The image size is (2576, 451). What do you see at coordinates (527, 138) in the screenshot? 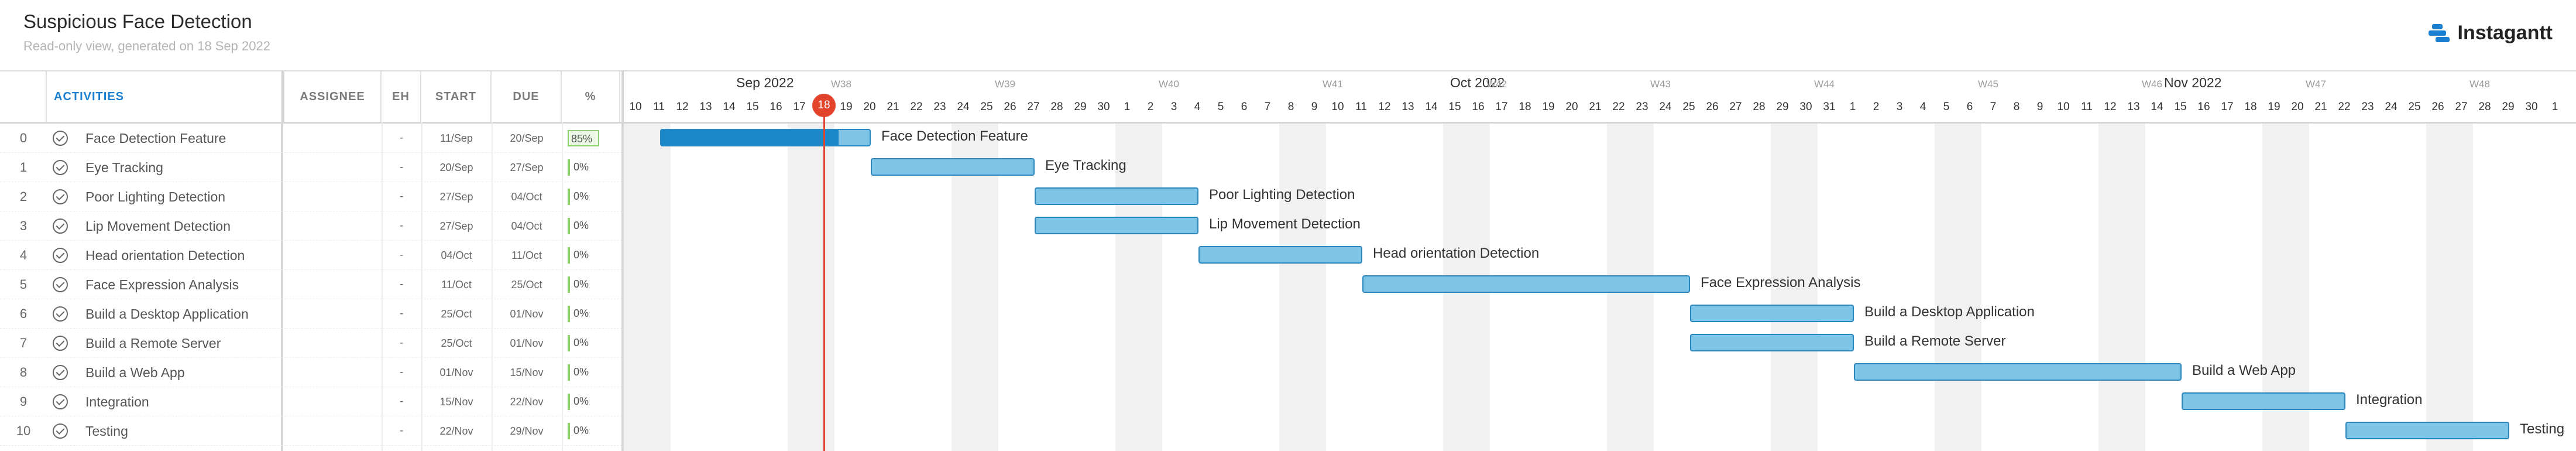
I see `task-due: 20/Sep` at bounding box center [527, 138].